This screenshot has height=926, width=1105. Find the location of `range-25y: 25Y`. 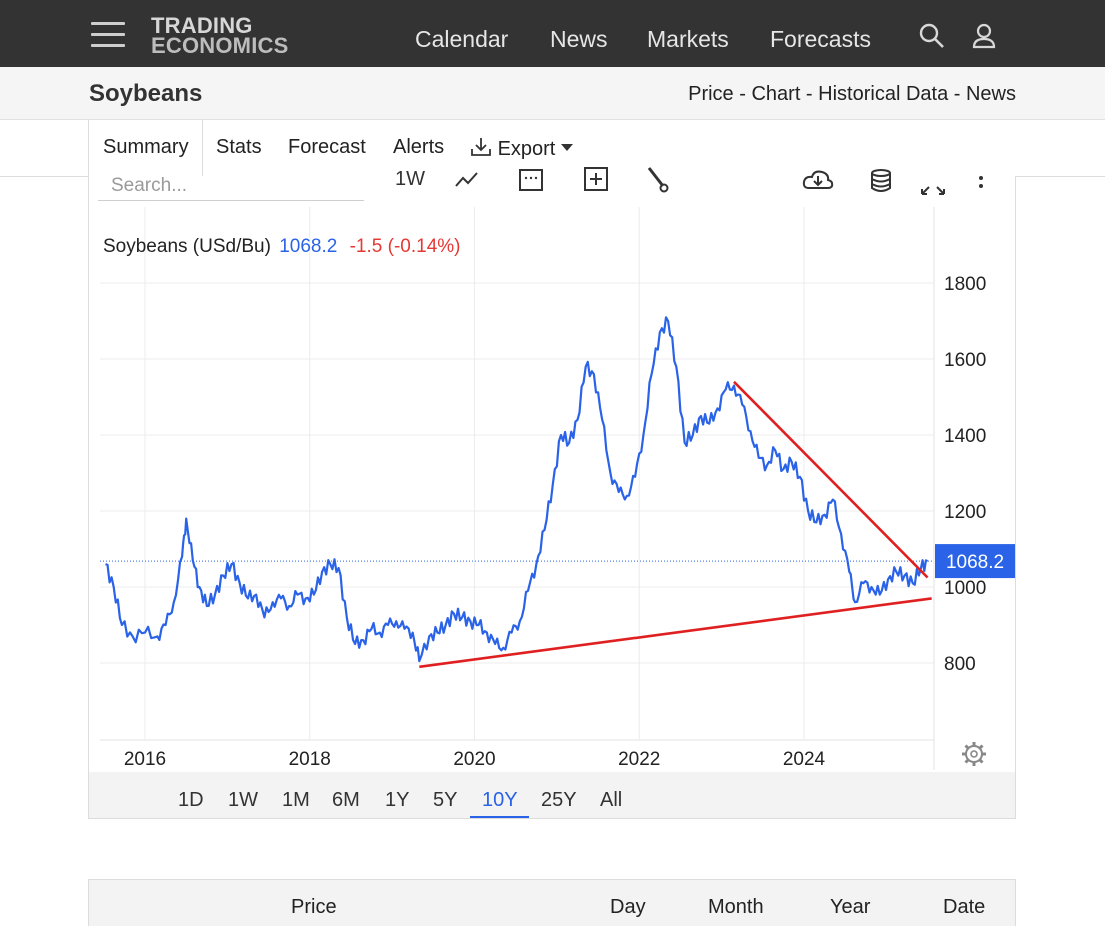

range-25y: 25Y is located at coordinates (559, 800).